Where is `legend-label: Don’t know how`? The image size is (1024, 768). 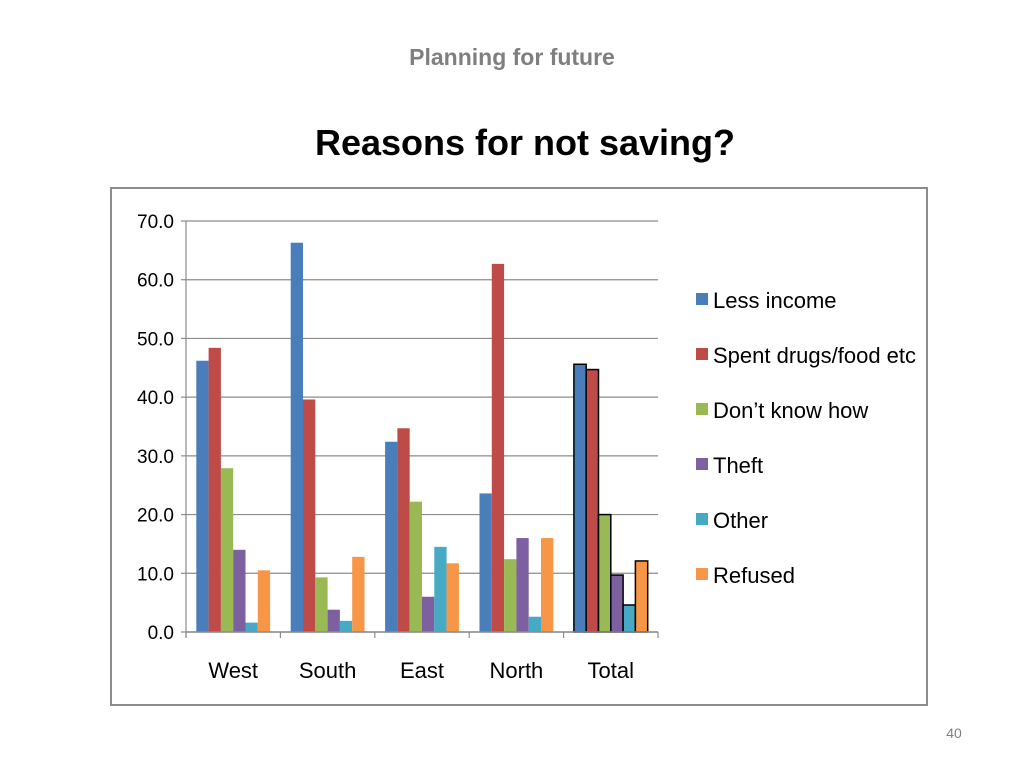
legend-label: Don’t know how is located at coordinates (790, 410).